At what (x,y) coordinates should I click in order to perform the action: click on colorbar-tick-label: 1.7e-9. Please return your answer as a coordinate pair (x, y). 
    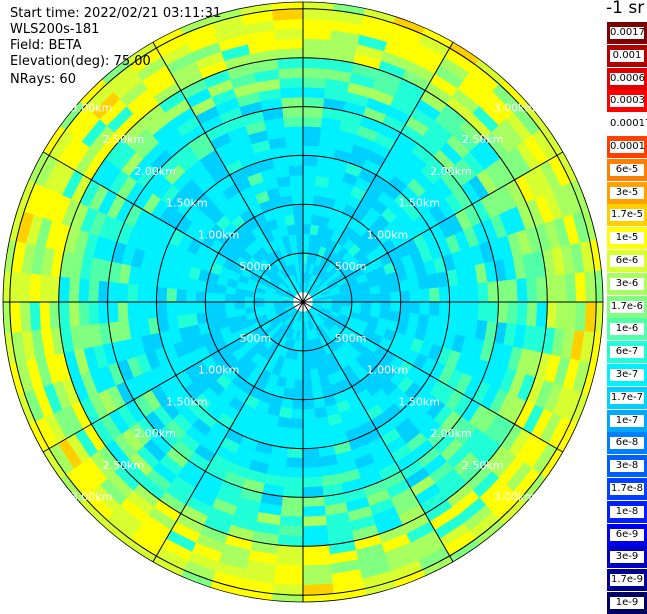
    Looking at the image, I should click on (627, 580).